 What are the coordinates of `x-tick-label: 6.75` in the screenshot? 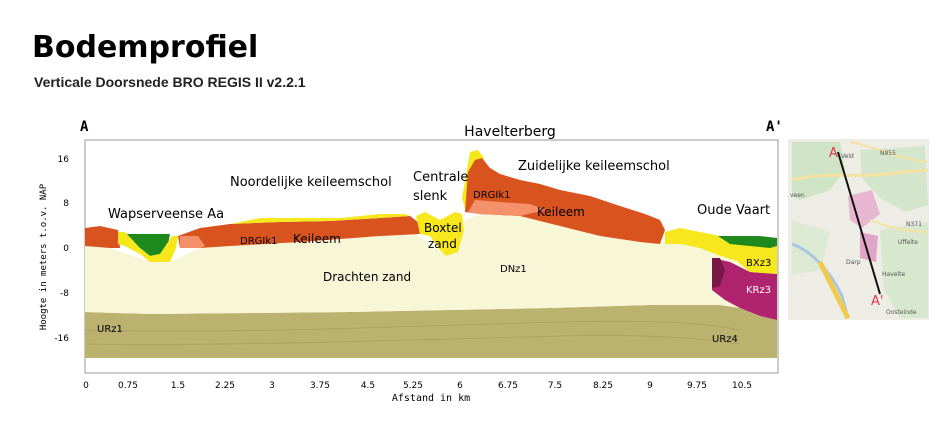 It's located at (508, 386).